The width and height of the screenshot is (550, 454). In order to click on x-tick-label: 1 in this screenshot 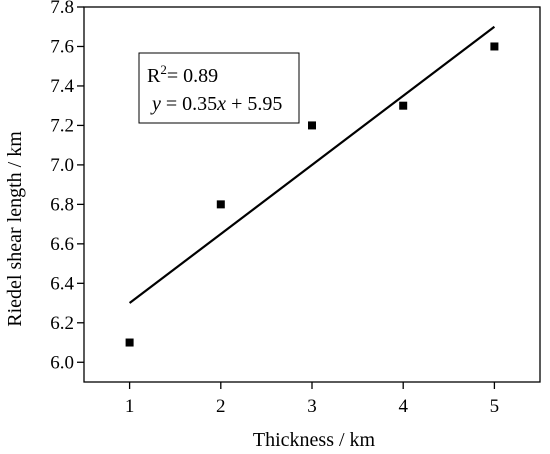, I will do `click(130, 406)`.